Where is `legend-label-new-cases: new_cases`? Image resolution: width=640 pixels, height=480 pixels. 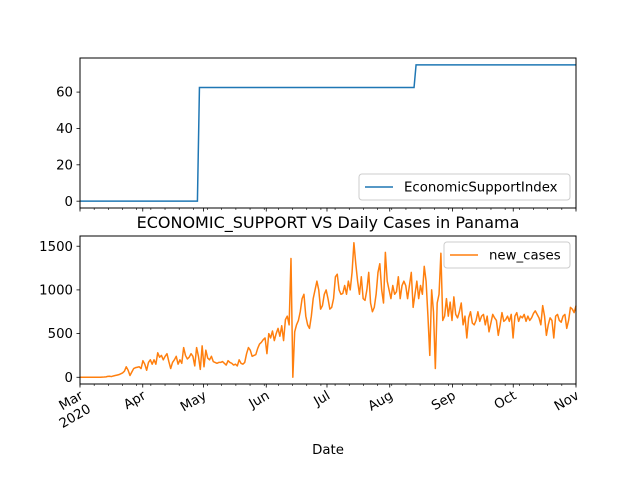 legend-label-new-cases: new_cases is located at coordinates (525, 256).